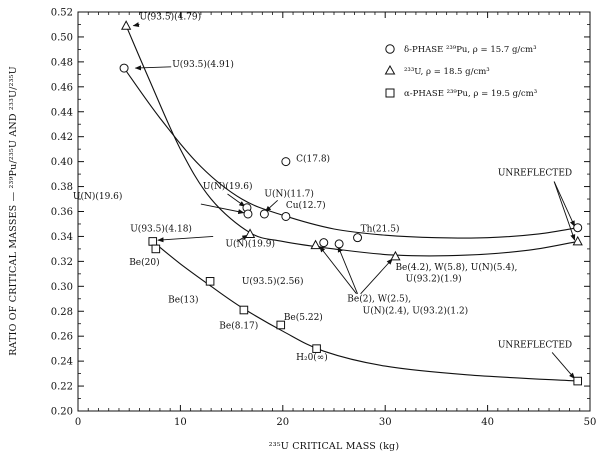 Image resolution: width=604 pixels, height=461 pixels. Describe the element at coordinates (78, 422) in the screenshot. I see `x-tick-label: 0` at that location.